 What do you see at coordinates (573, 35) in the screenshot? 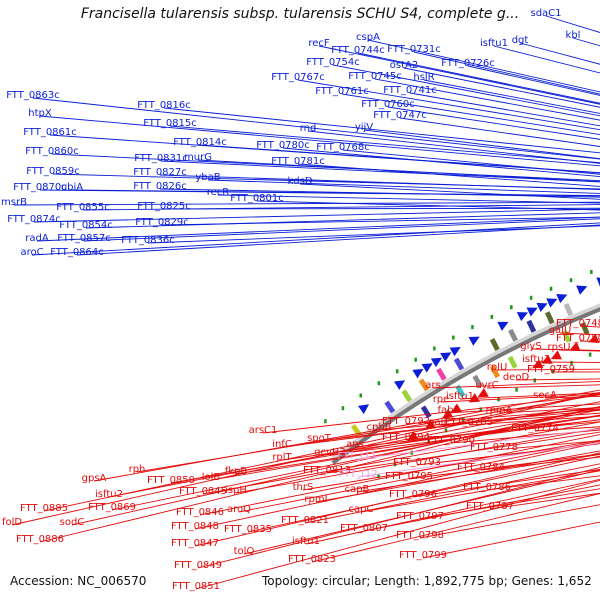
I see `blue-label-kbl: kbl` at bounding box center [573, 35].